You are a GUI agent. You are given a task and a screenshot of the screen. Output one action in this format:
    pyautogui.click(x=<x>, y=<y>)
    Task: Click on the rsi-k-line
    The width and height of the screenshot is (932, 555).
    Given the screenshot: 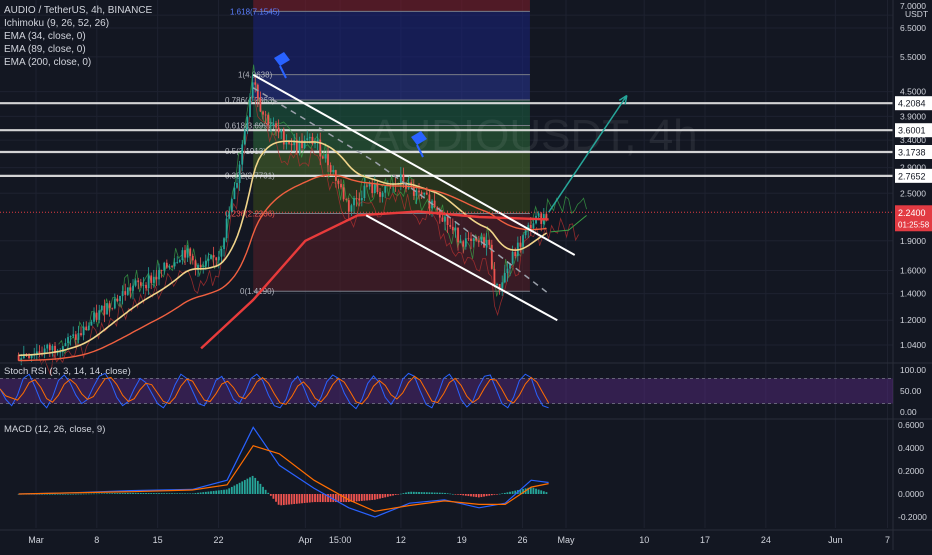 What is the action you would take?
    pyautogui.click(x=274, y=391)
    